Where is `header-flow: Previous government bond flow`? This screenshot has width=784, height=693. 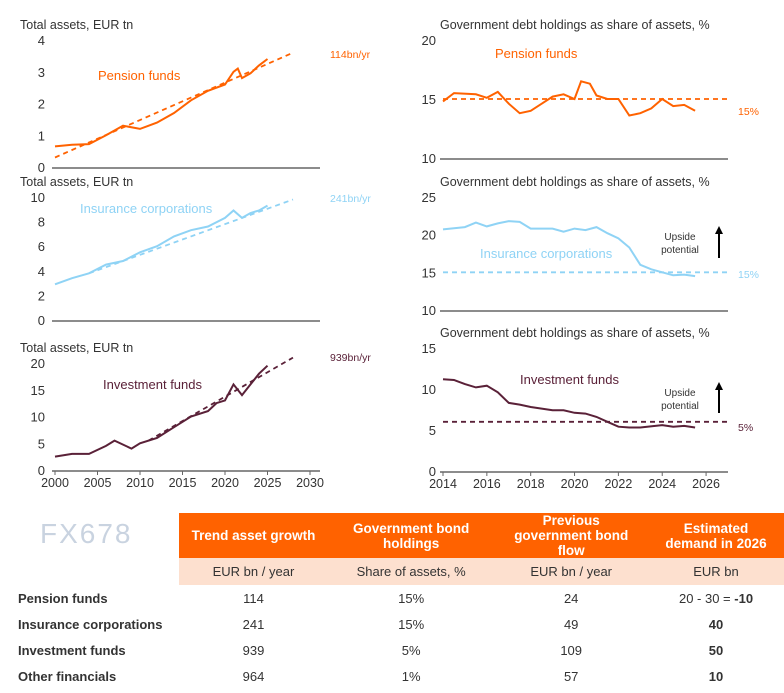
header-flow: Previous government bond flow is located at coordinates (571, 535).